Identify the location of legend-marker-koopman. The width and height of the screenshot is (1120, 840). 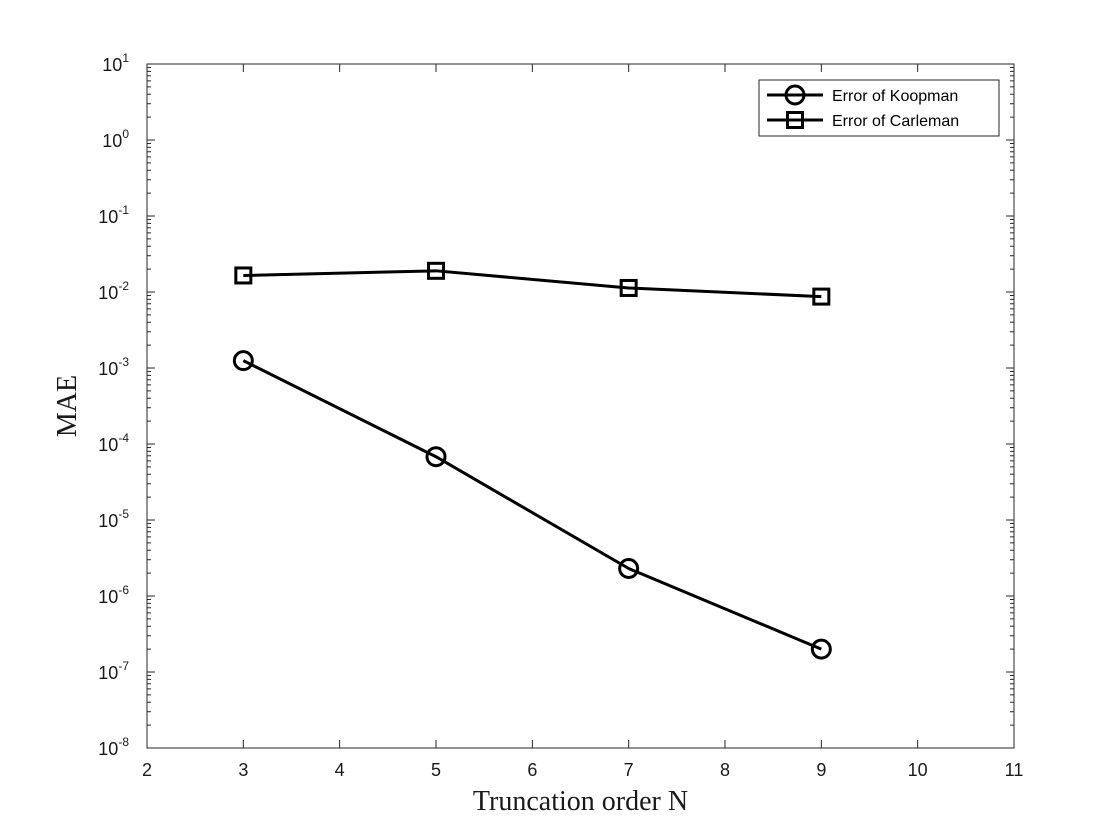
(795, 95).